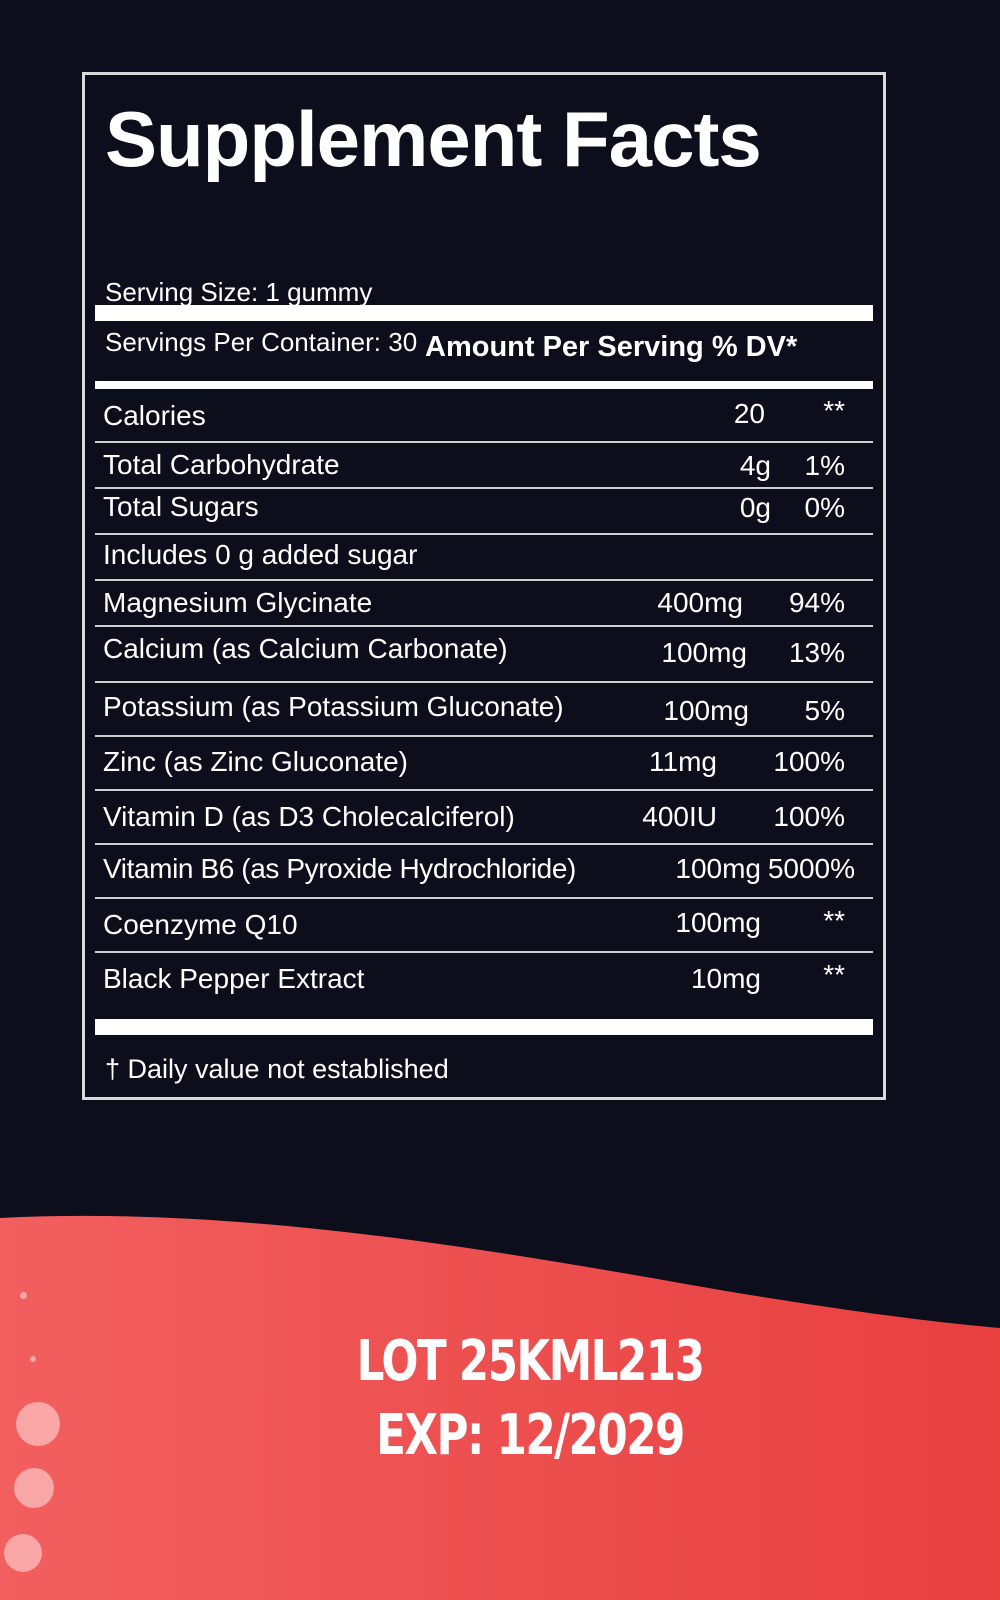  Describe the element at coordinates (484, 512) in the screenshot. I see `nutrient-row: Total Sugars 0g 0%` at that location.